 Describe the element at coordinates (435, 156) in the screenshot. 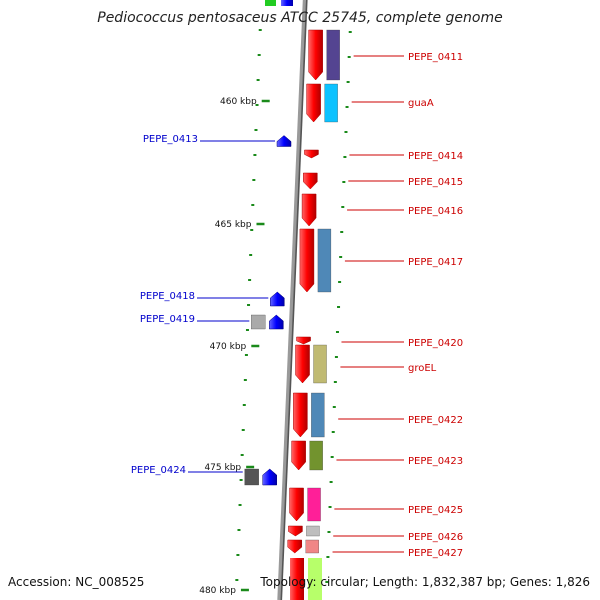

I see `gene-label-PEPE_0414: PEPE_0414` at that location.